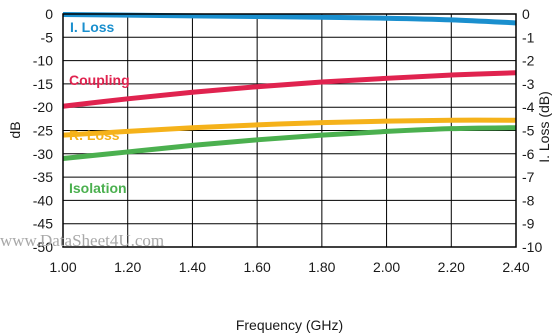 The image size is (559, 335). Describe the element at coordinates (47, 37) in the screenshot. I see `y-tick-label: -5` at that location.